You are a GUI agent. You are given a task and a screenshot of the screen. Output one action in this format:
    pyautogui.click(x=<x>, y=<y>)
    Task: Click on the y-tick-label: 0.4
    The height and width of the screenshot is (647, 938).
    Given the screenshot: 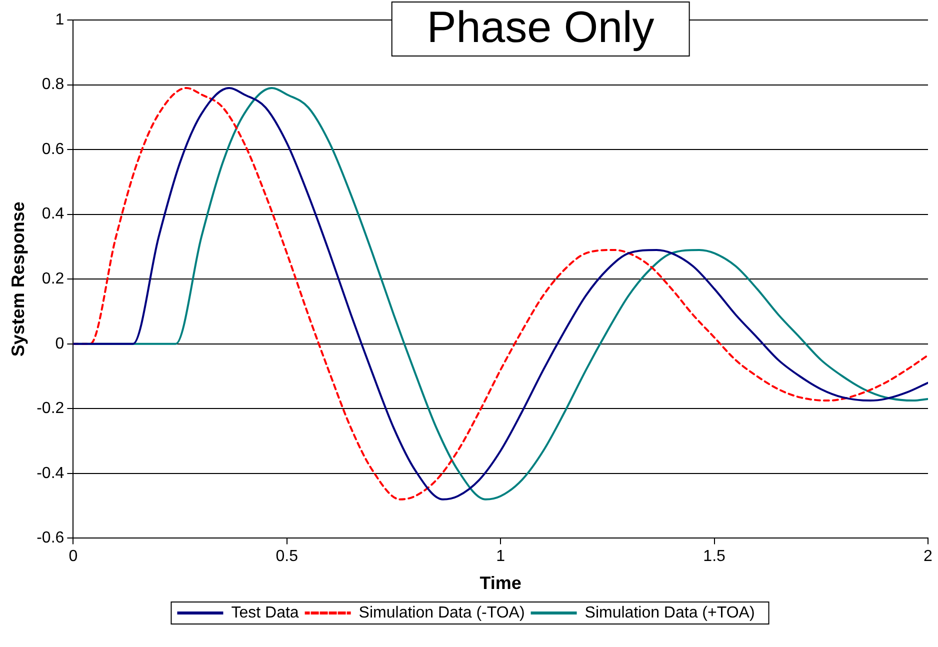 What is the action you would take?
    pyautogui.click(x=53, y=214)
    